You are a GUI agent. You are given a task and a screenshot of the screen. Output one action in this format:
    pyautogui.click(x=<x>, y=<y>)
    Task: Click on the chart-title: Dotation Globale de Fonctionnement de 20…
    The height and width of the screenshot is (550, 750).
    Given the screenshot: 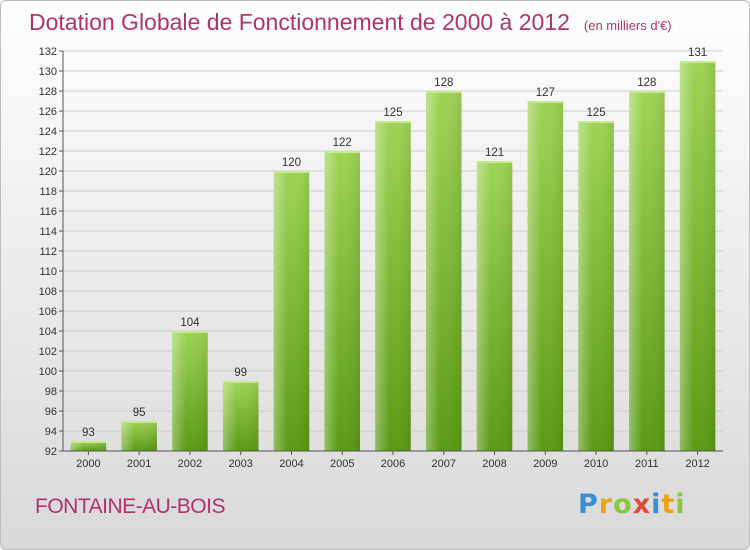 What is the action you would take?
    pyautogui.click(x=350, y=22)
    